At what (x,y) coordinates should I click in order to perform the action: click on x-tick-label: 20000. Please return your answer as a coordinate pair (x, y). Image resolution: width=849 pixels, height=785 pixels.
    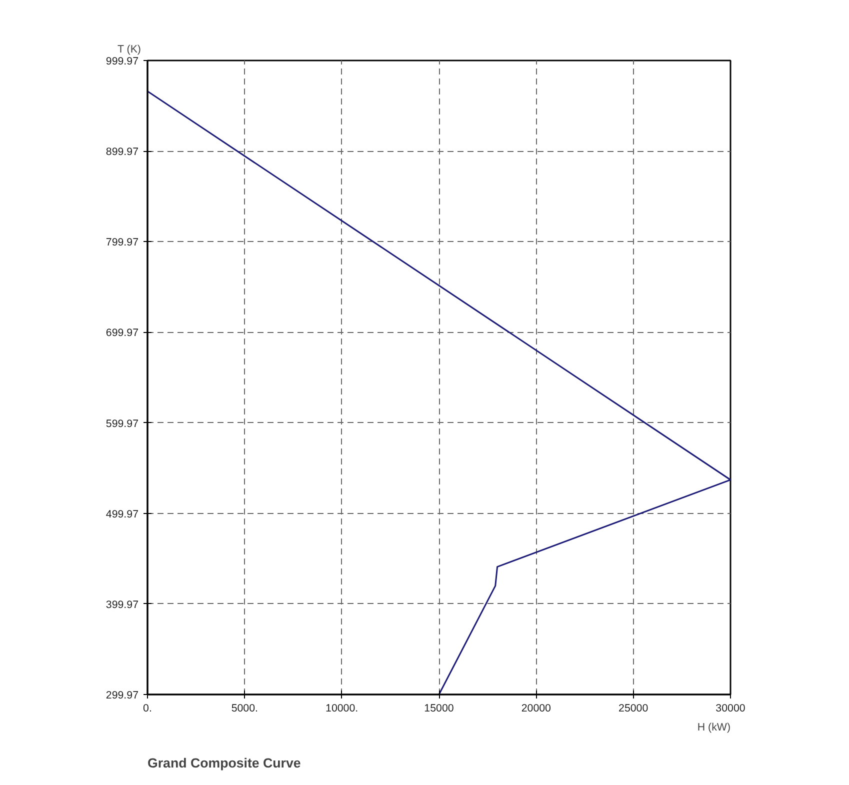
    Looking at the image, I should click on (536, 708).